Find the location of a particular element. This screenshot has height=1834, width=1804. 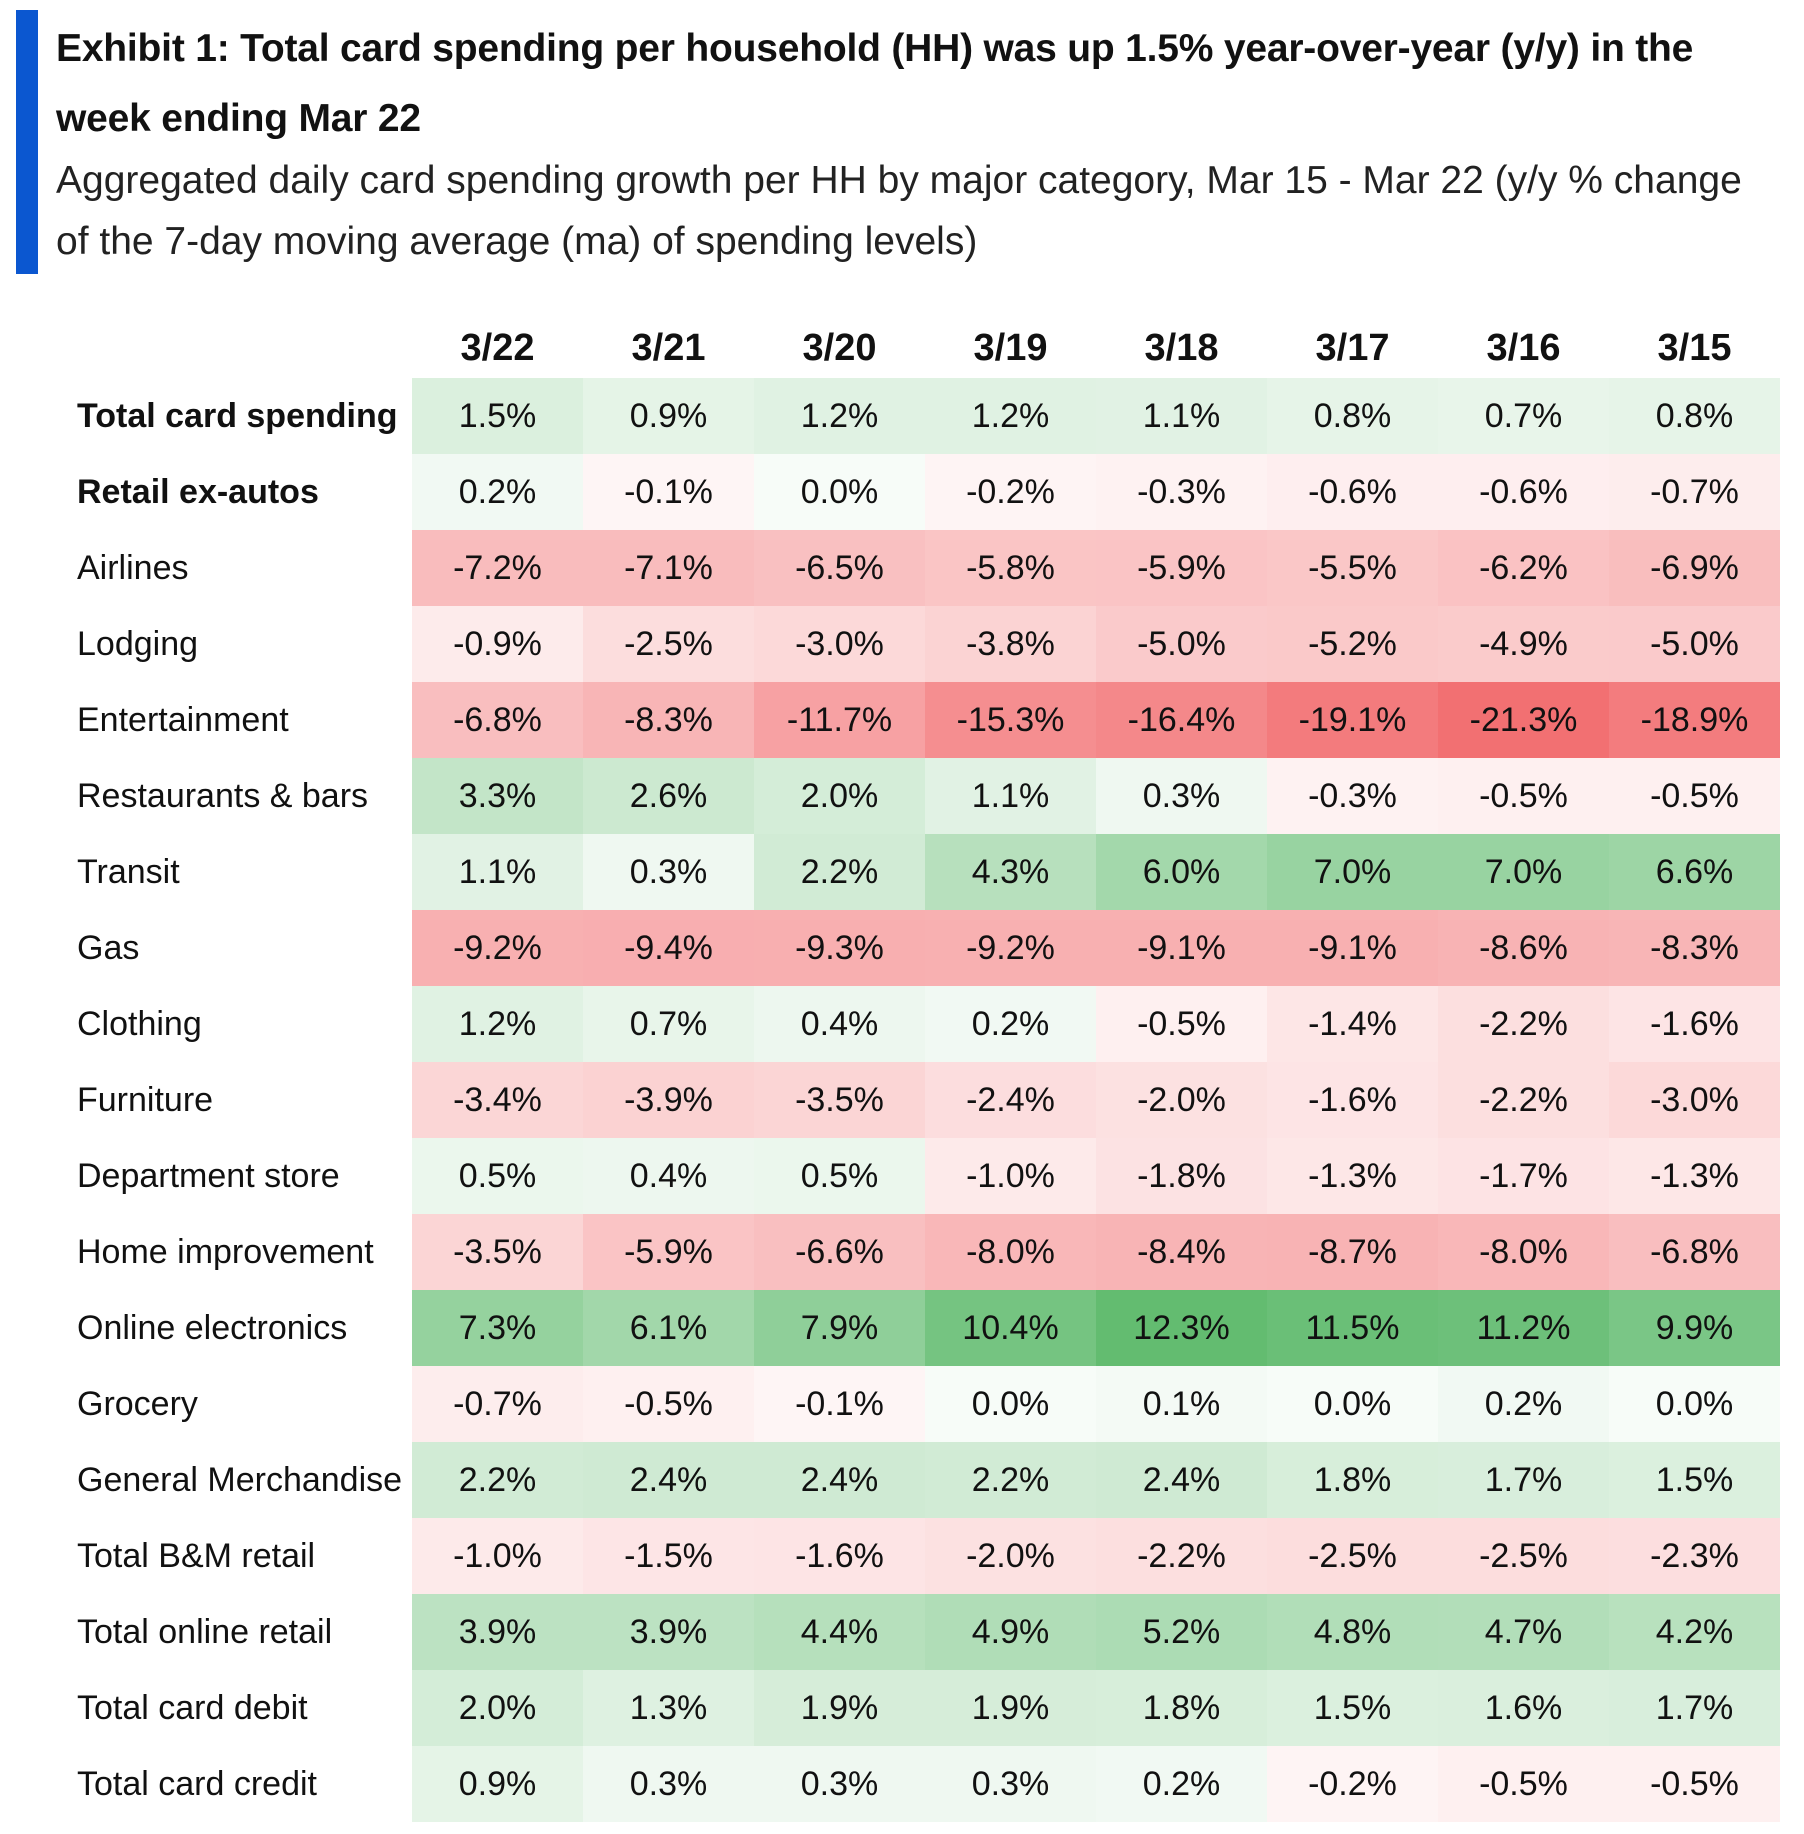

heatmap-cell: 1.7% is located at coordinates (1523, 1480).